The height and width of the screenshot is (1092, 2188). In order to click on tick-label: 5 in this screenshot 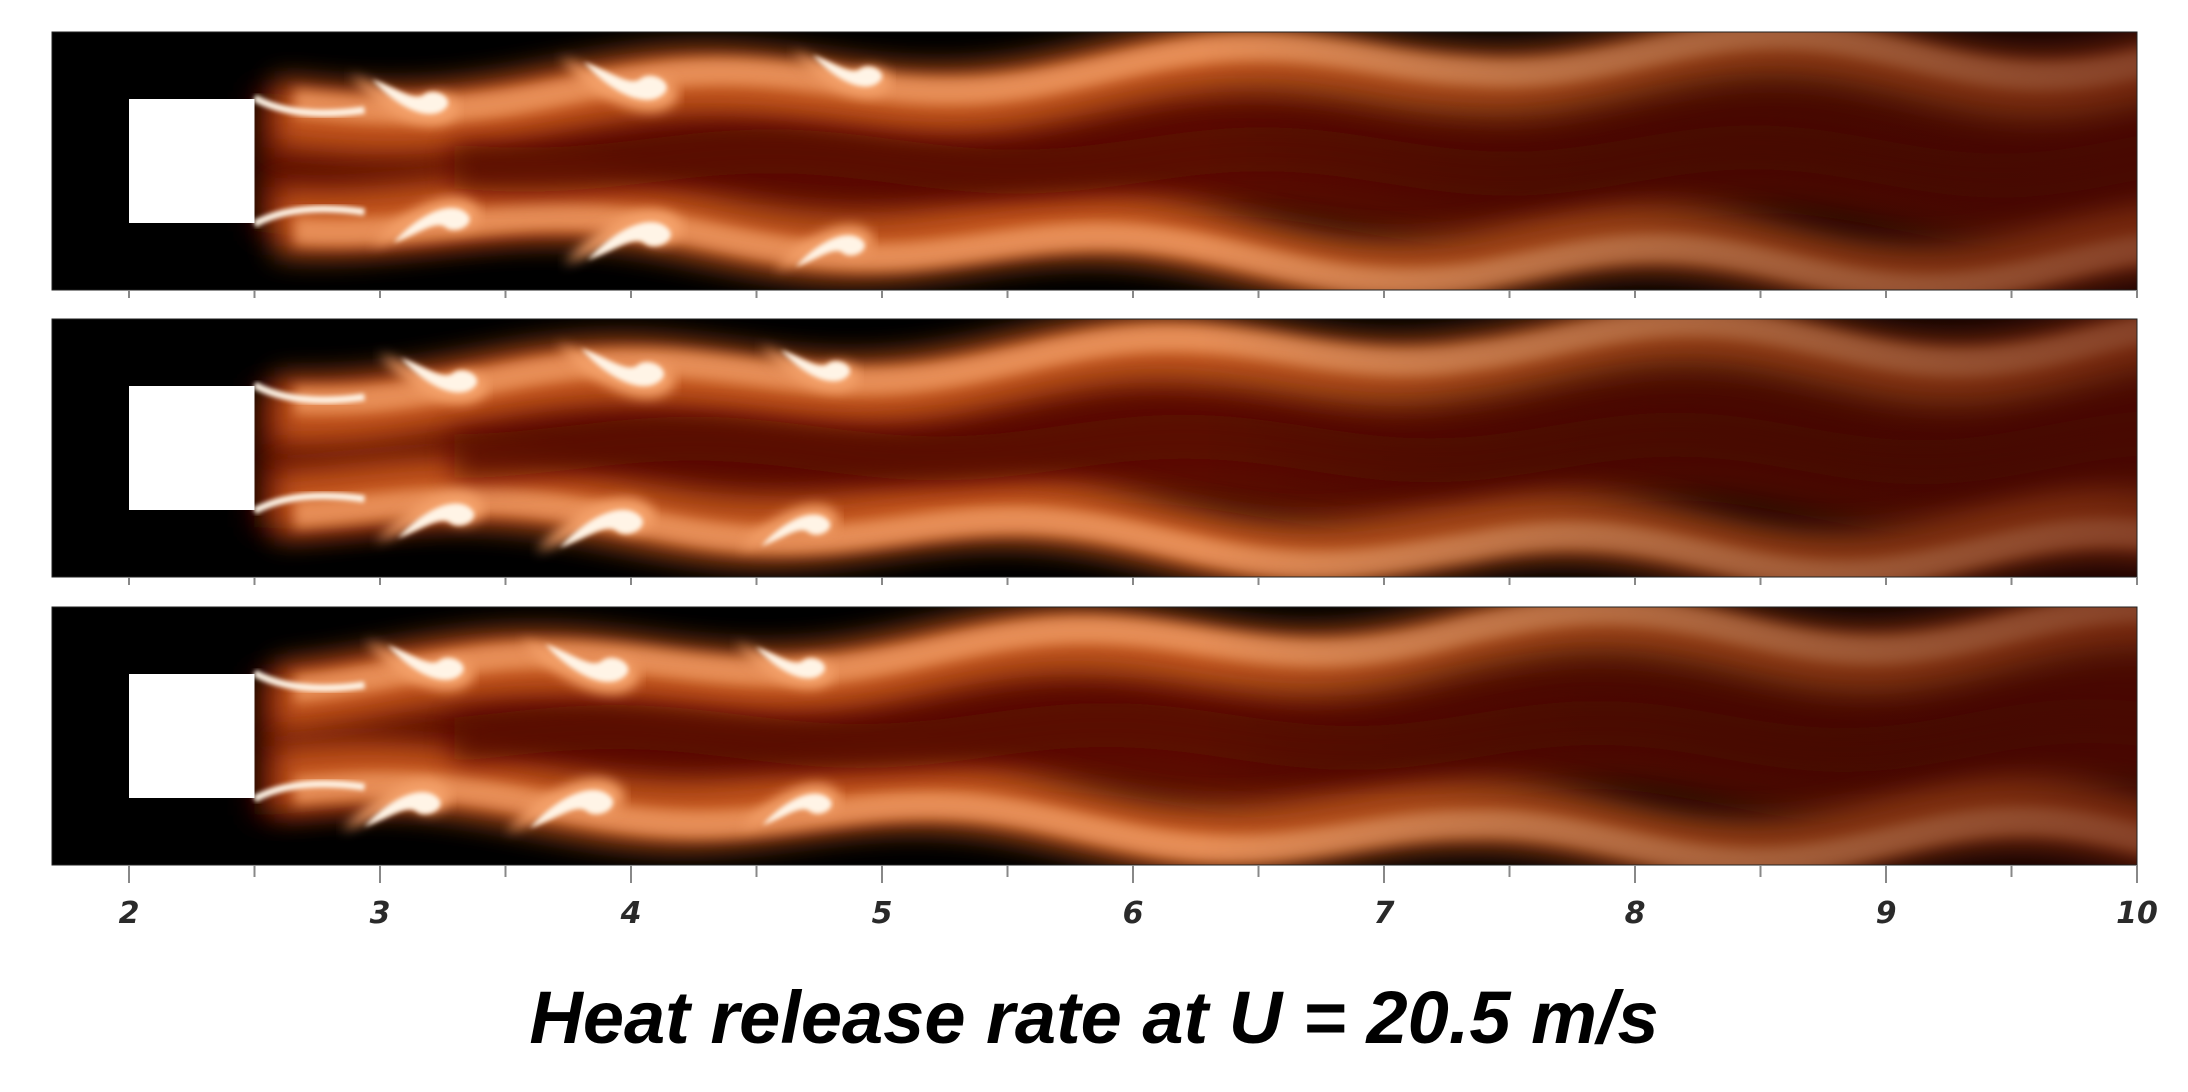, I will do `click(882, 913)`.